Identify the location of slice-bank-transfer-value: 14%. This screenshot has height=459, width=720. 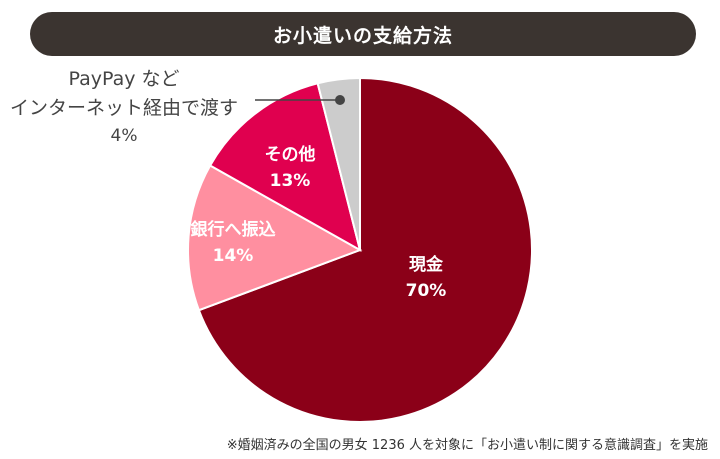
(233, 256).